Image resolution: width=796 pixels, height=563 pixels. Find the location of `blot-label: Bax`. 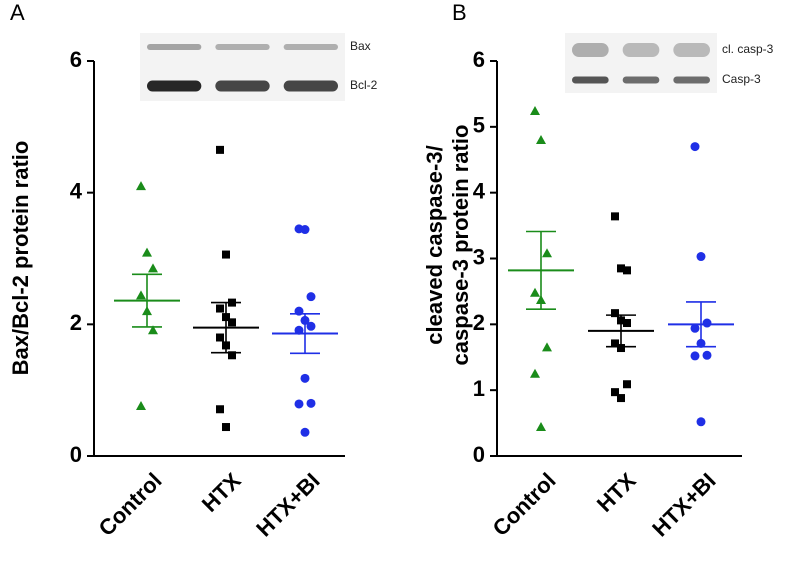

blot-label: Bax is located at coordinates (360, 46).